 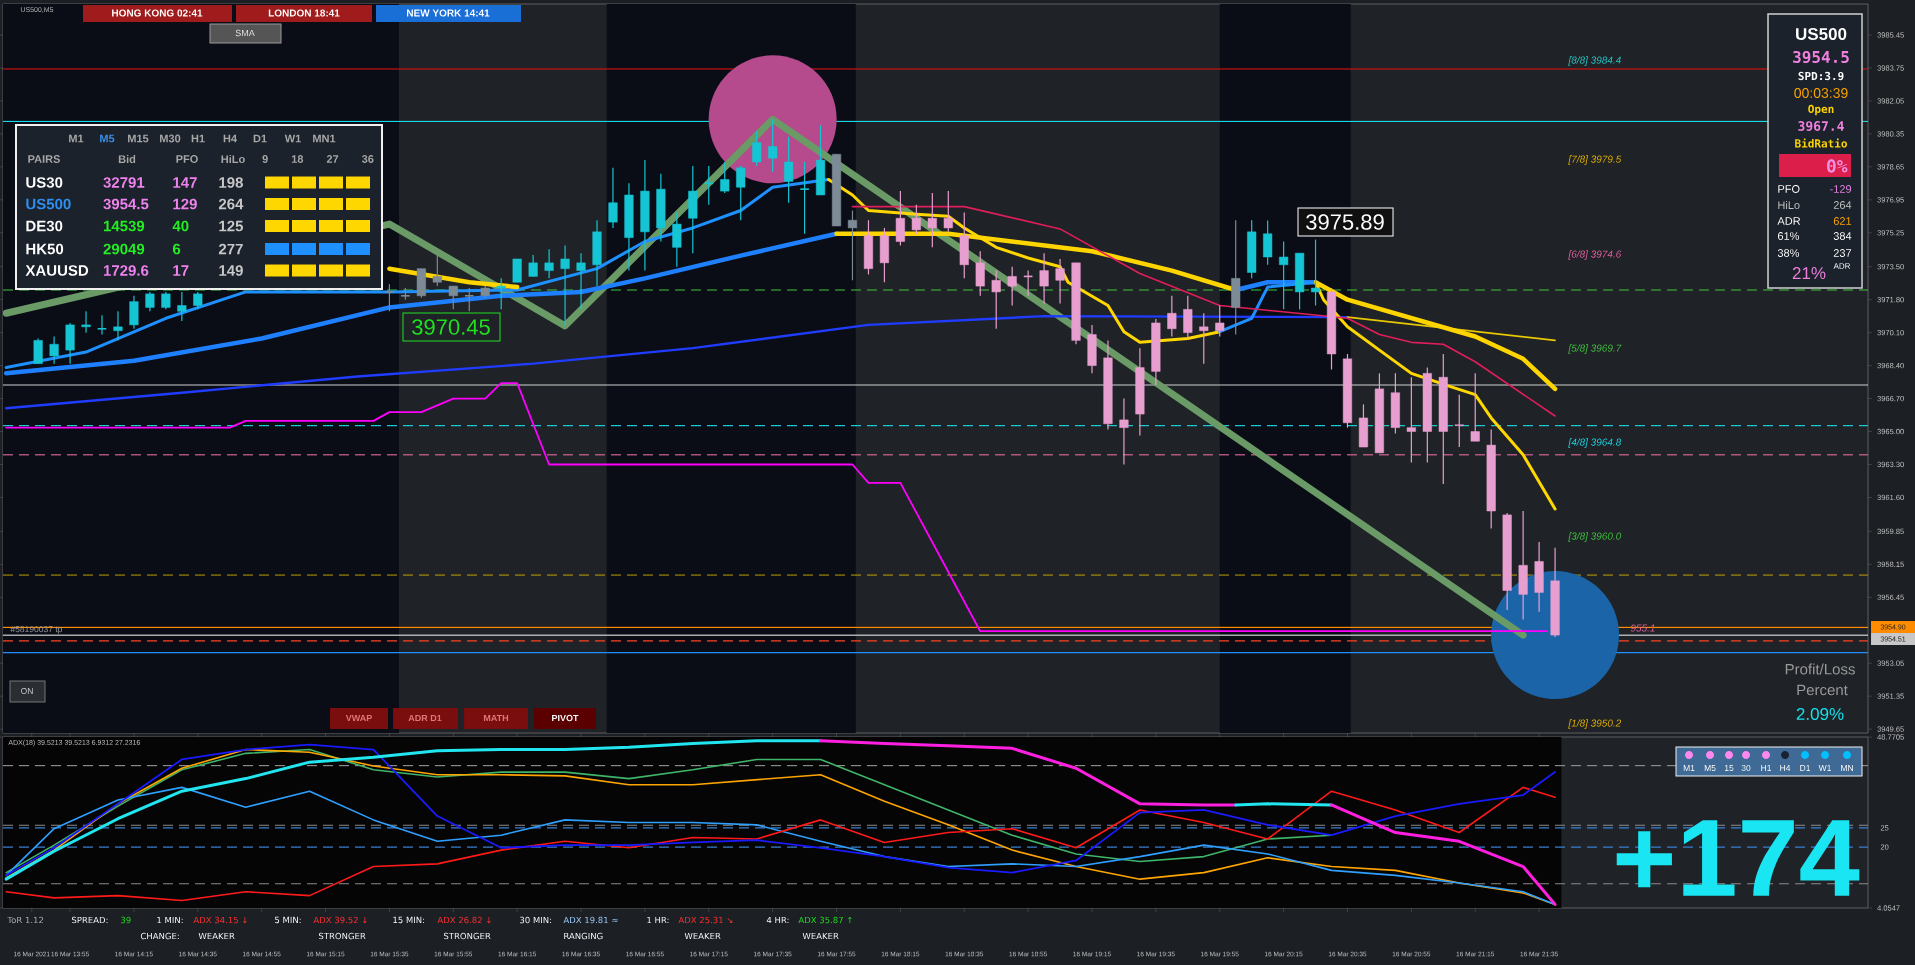 I want to click on annotation: DE30, so click(x=44, y=226).